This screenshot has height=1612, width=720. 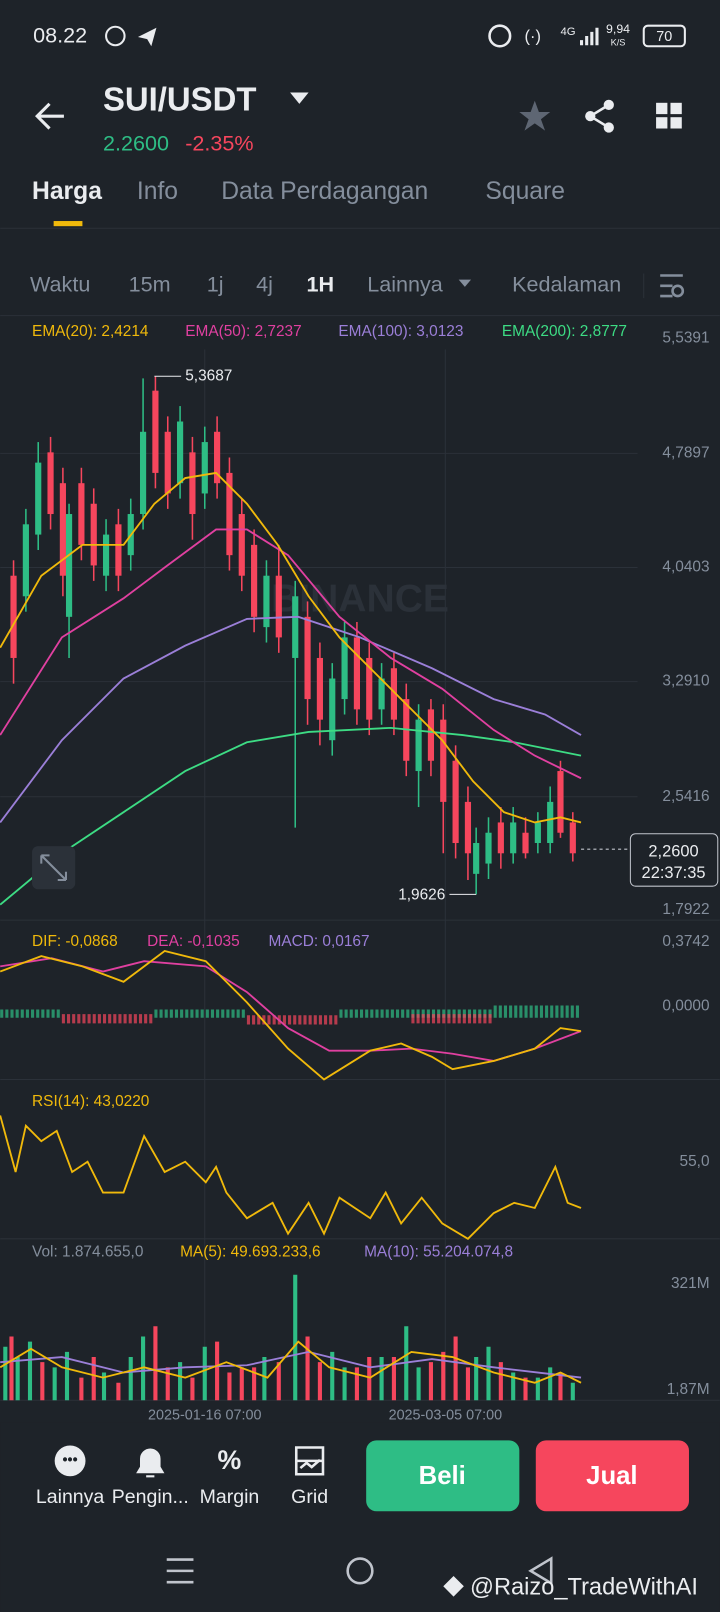 What do you see at coordinates (324, 191) in the screenshot?
I see `tab: Data Perdagangan` at bounding box center [324, 191].